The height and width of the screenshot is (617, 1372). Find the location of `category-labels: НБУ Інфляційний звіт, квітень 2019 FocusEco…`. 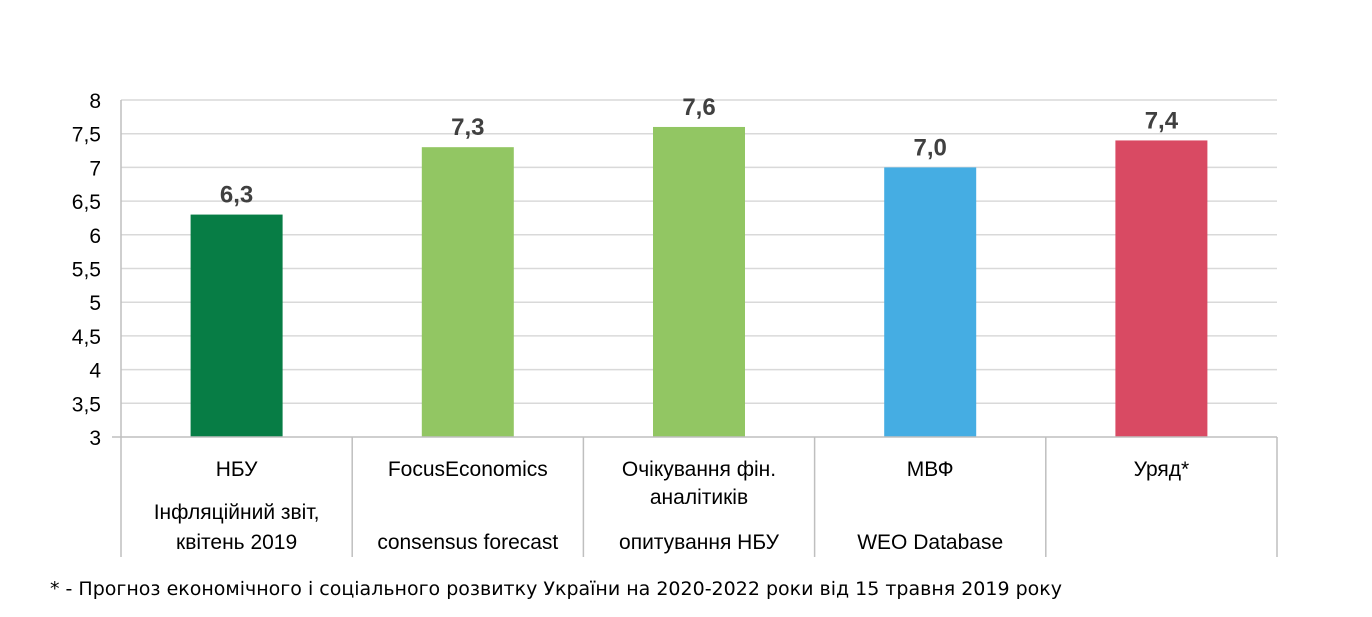

category-labels: НБУ Інфляційний звіт, квітень 2019 FocusEco… is located at coordinates (672, 506).